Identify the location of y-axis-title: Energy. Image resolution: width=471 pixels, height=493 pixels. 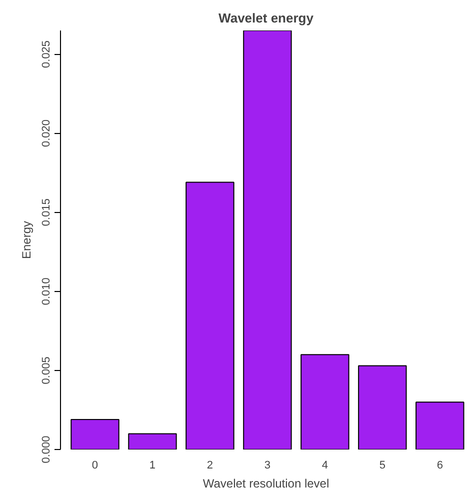
(27, 240).